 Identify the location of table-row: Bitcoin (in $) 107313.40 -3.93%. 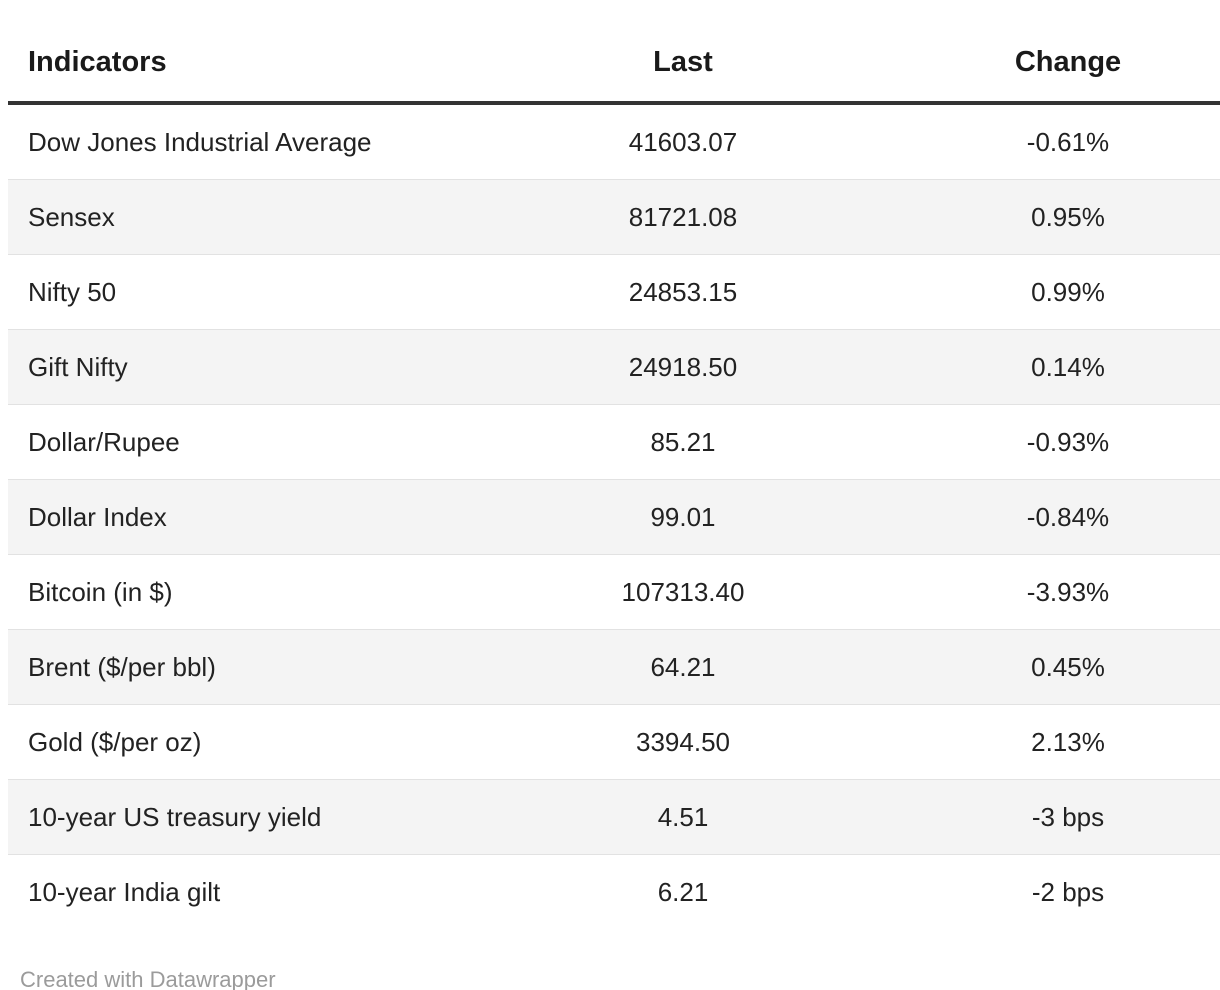
(614, 592).